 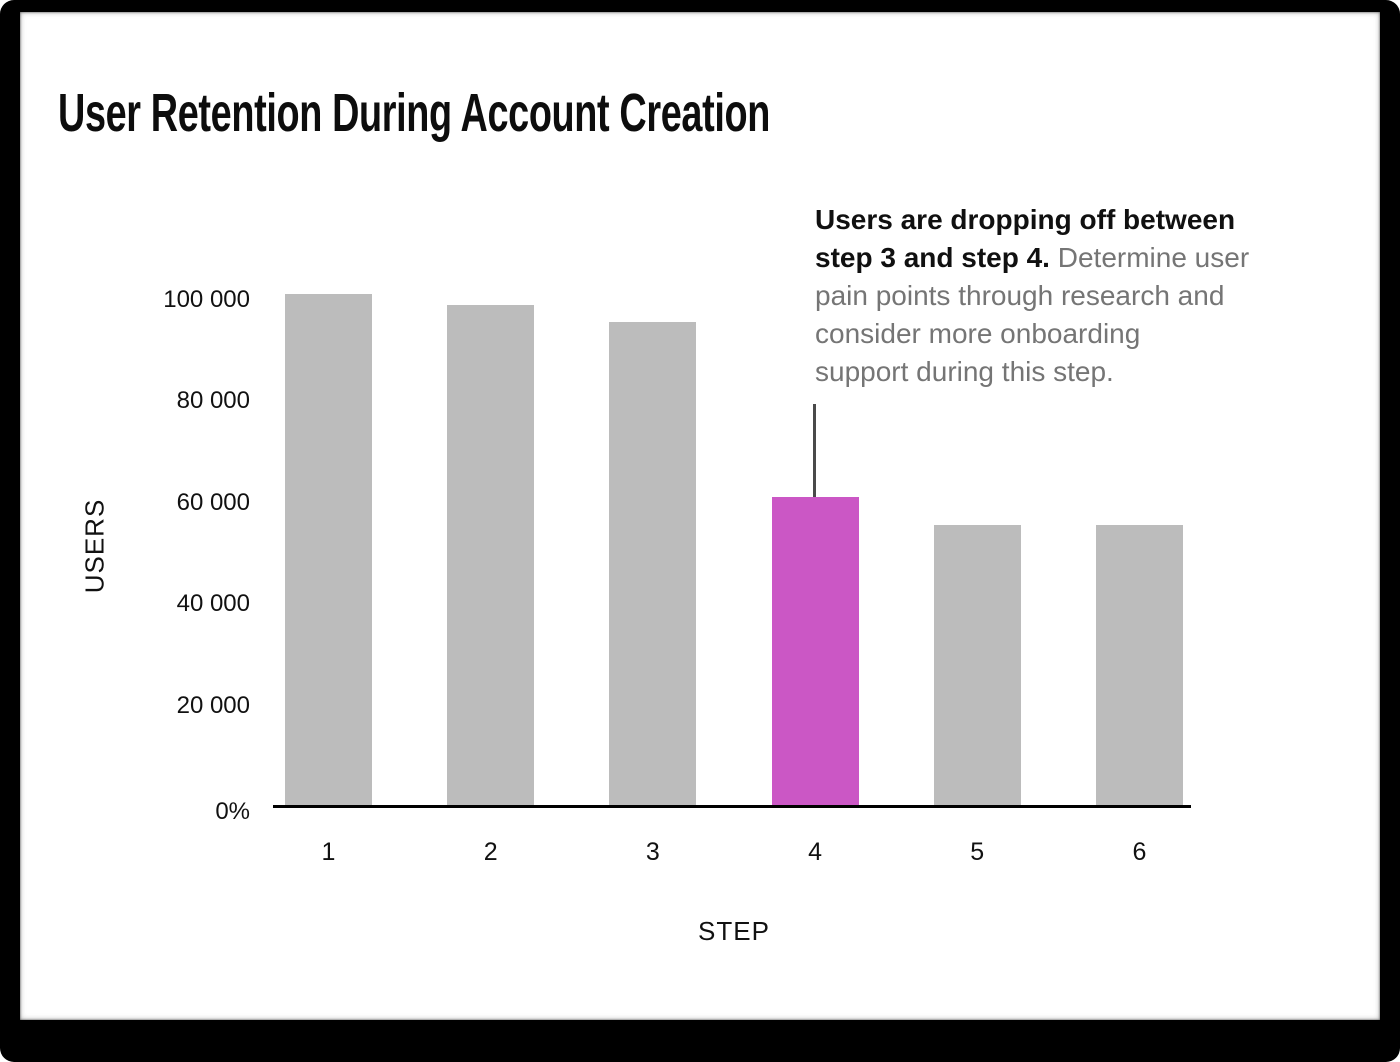 I want to click on y-tick-label: 80 000, so click(x=213, y=400).